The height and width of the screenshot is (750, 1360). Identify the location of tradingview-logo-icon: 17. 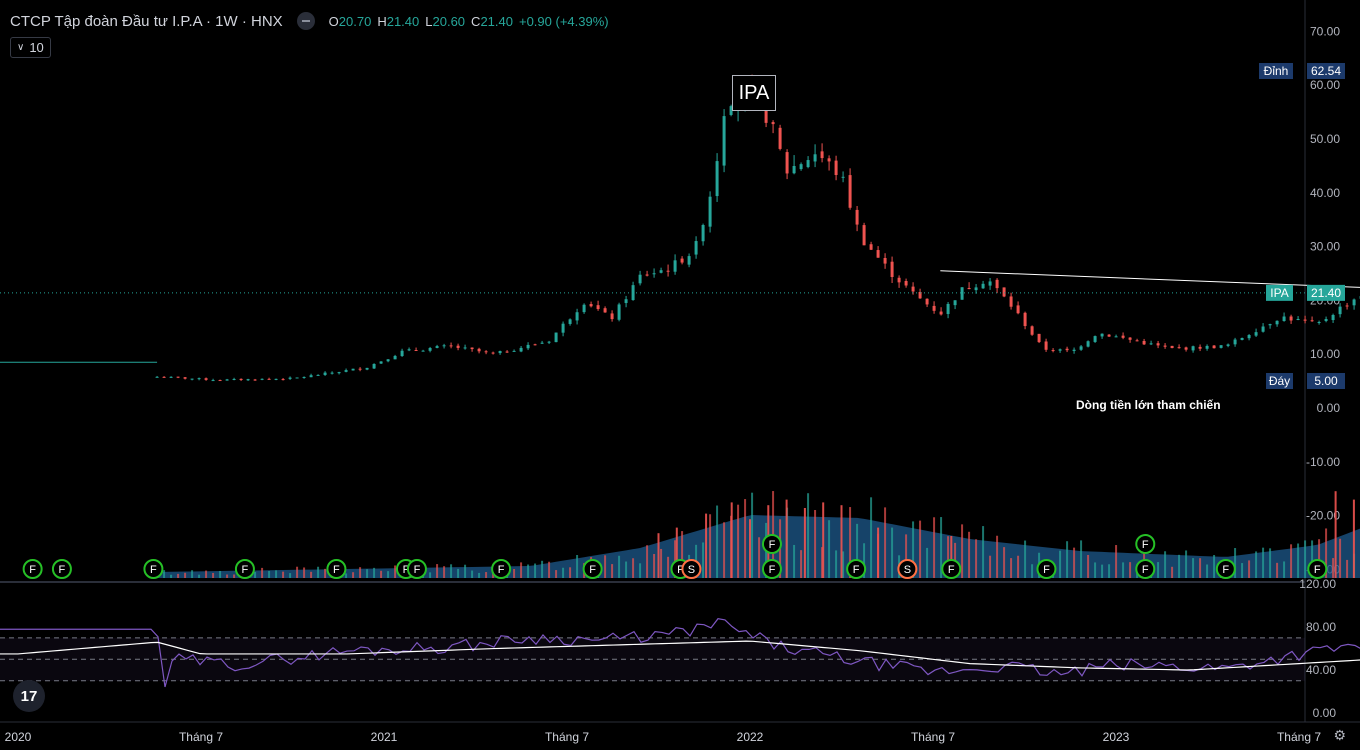
(29, 696).